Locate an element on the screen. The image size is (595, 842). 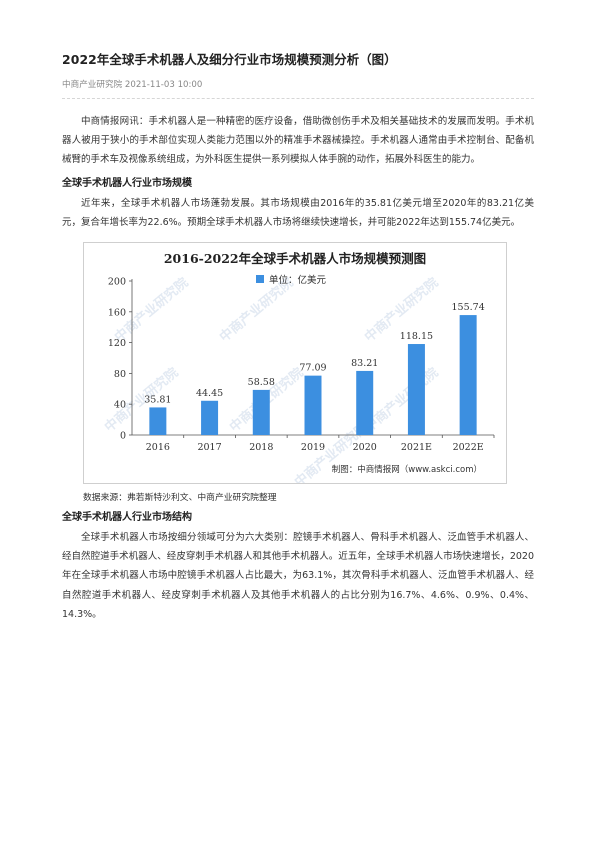
bar-2021E is located at coordinates (416, 390).